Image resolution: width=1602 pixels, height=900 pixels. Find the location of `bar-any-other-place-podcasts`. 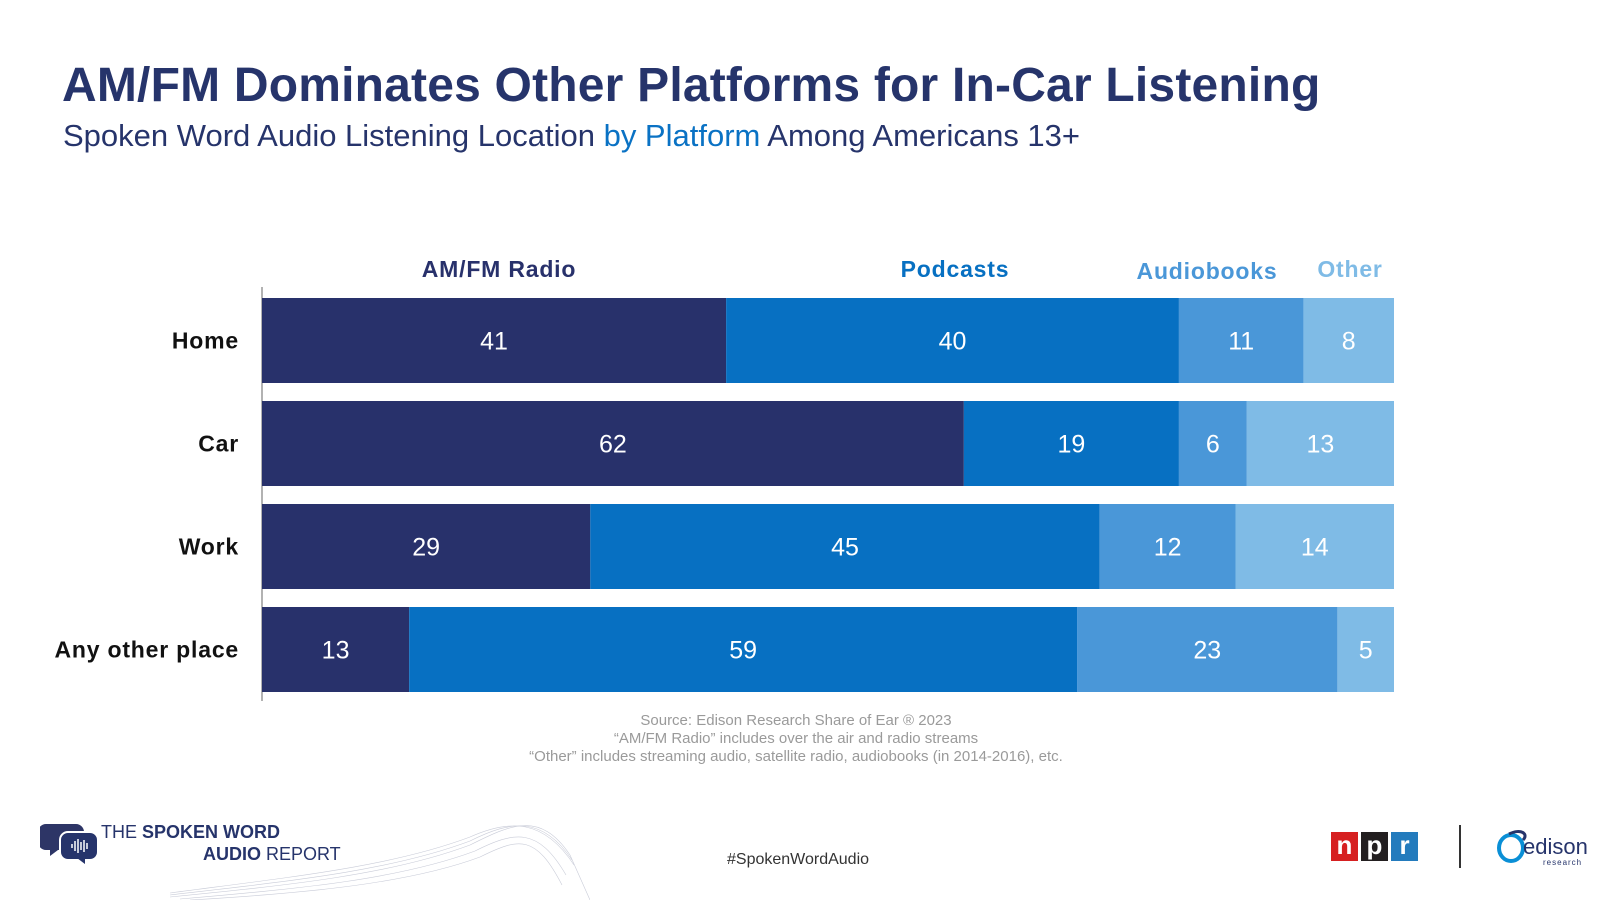

bar-any-other-place-podcasts is located at coordinates (743, 649).